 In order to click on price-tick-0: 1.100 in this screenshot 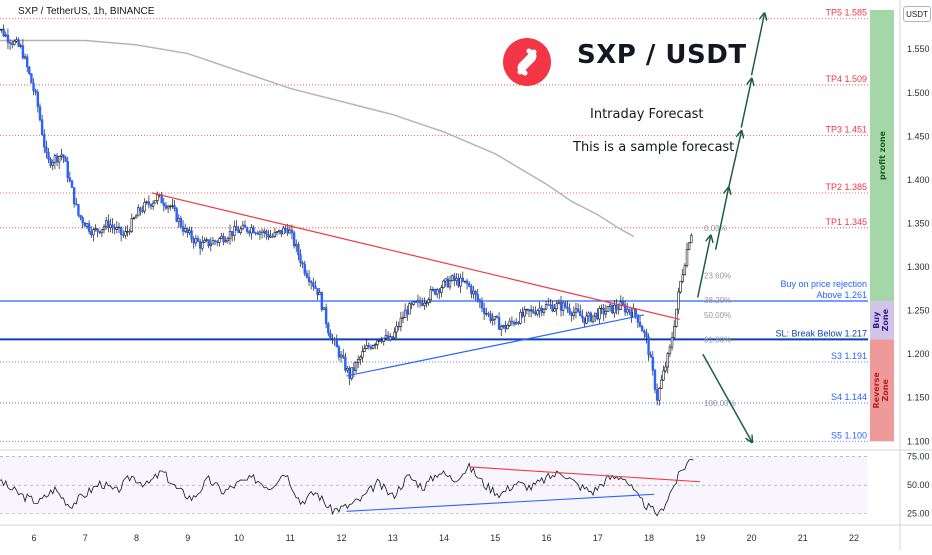, I will do `click(918, 441)`.